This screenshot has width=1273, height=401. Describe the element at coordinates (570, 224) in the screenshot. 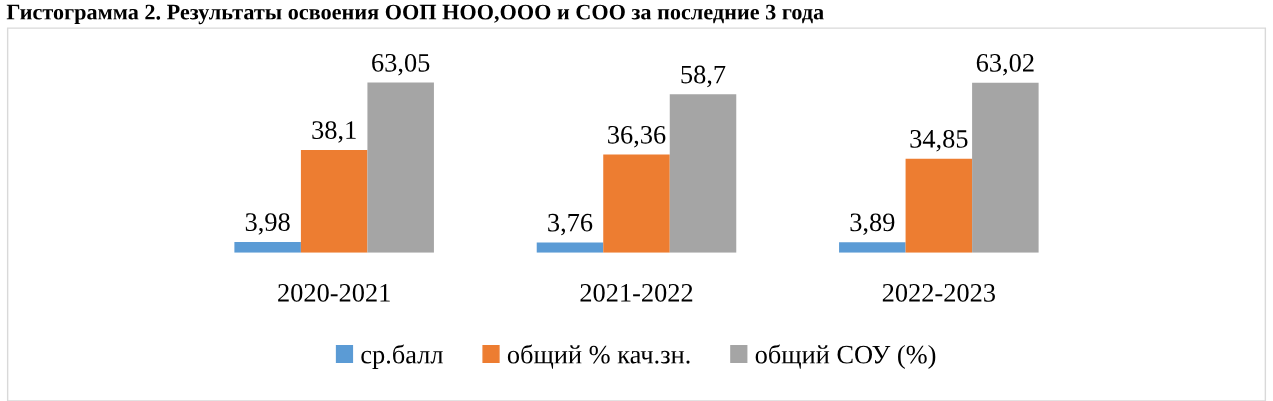

I see `data-label: 3,76` at that location.